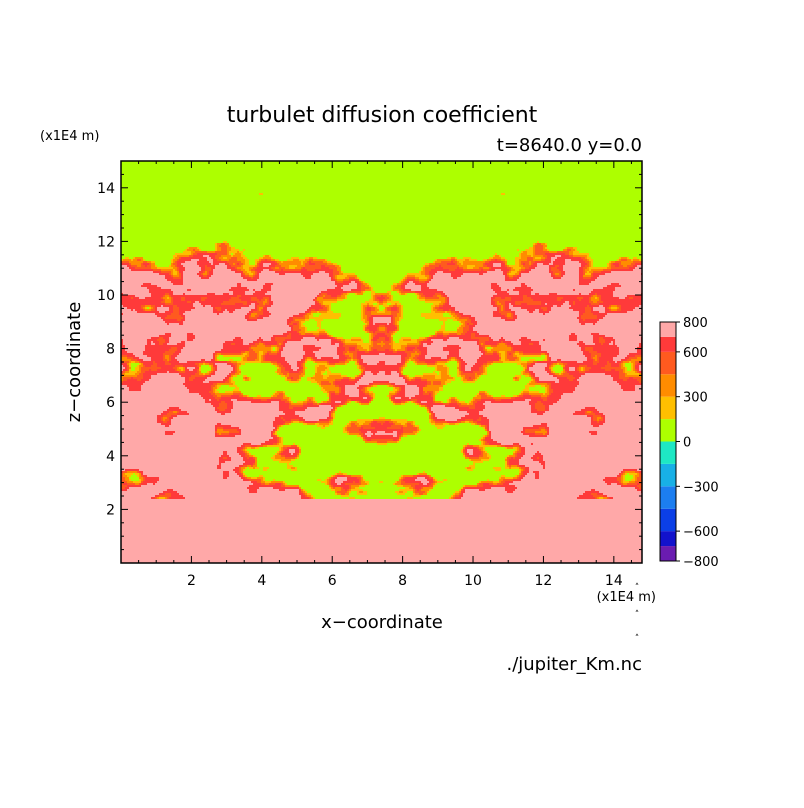  I want to click on x-tick-label: 10, so click(473, 581).